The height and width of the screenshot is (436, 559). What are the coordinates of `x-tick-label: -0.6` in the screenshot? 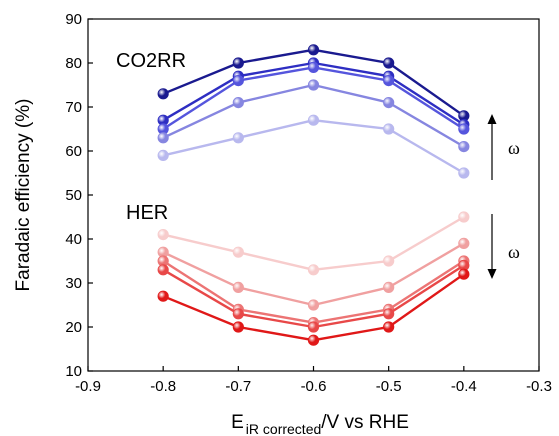 It's located at (314, 386).